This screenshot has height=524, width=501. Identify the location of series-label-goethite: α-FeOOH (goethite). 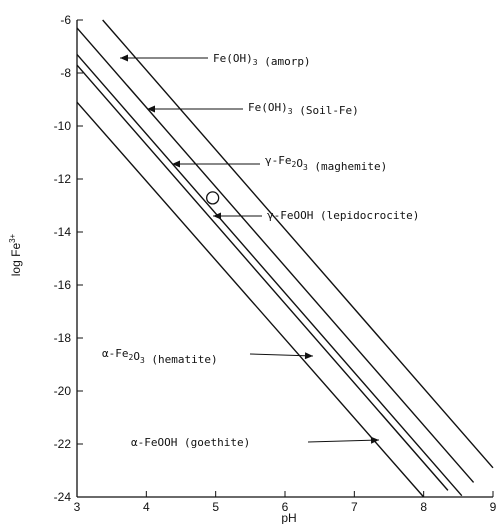
(190, 442).